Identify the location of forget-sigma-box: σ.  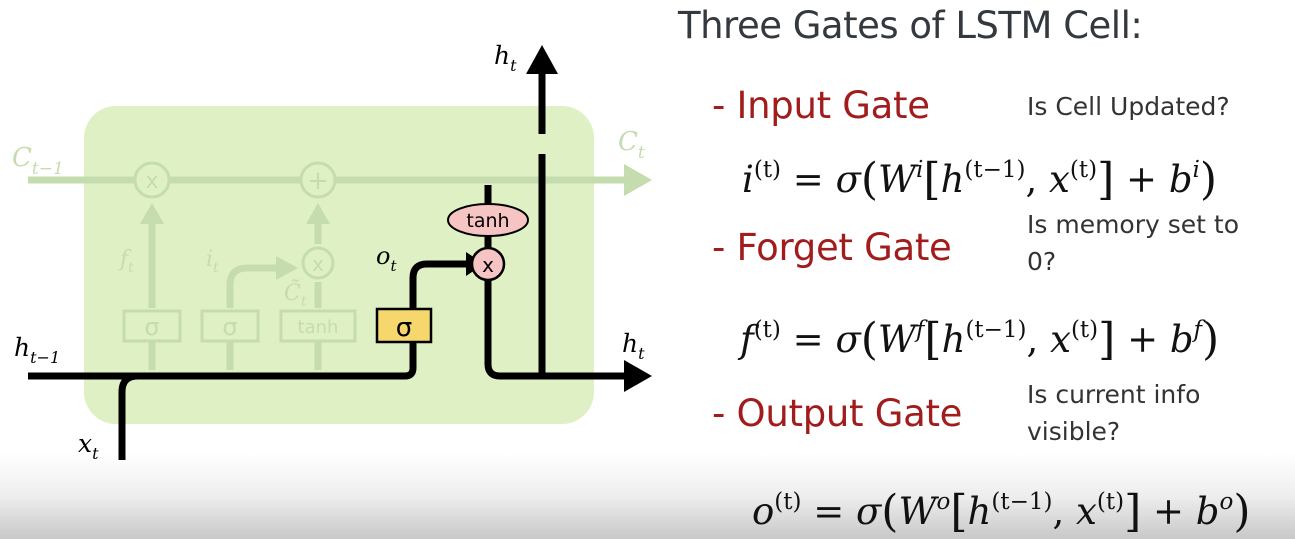
(152, 326).